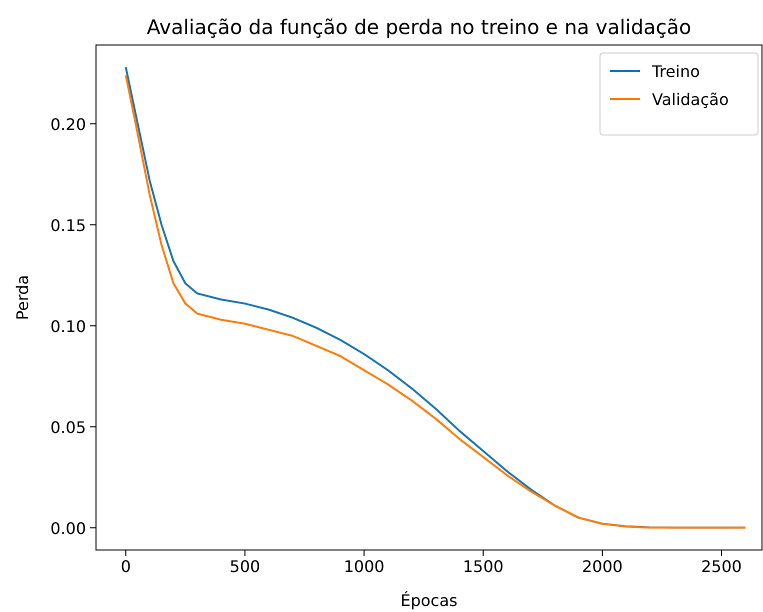  I want to click on chart-title: Avaliação da função de perda no treino e na validação, so click(419, 27).